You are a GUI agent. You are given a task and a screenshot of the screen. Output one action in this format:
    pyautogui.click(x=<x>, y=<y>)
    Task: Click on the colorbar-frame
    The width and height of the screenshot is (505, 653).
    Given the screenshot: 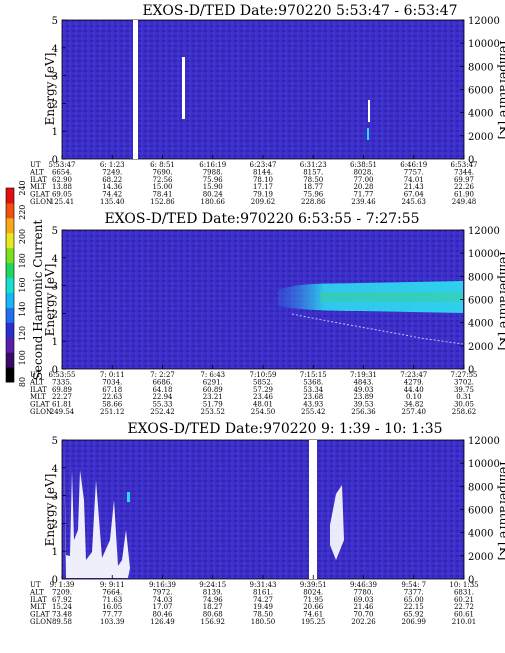 What is the action you would take?
    pyautogui.click(x=10, y=285)
    